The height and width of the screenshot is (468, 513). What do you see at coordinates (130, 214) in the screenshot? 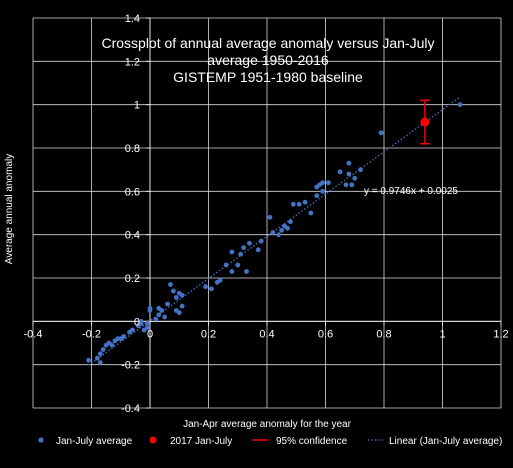
I see `y-tick-labels: -0.4 -0.2 0 0.2 0.4 0.6 0.8 1 1.2 1.4` at bounding box center [130, 214].